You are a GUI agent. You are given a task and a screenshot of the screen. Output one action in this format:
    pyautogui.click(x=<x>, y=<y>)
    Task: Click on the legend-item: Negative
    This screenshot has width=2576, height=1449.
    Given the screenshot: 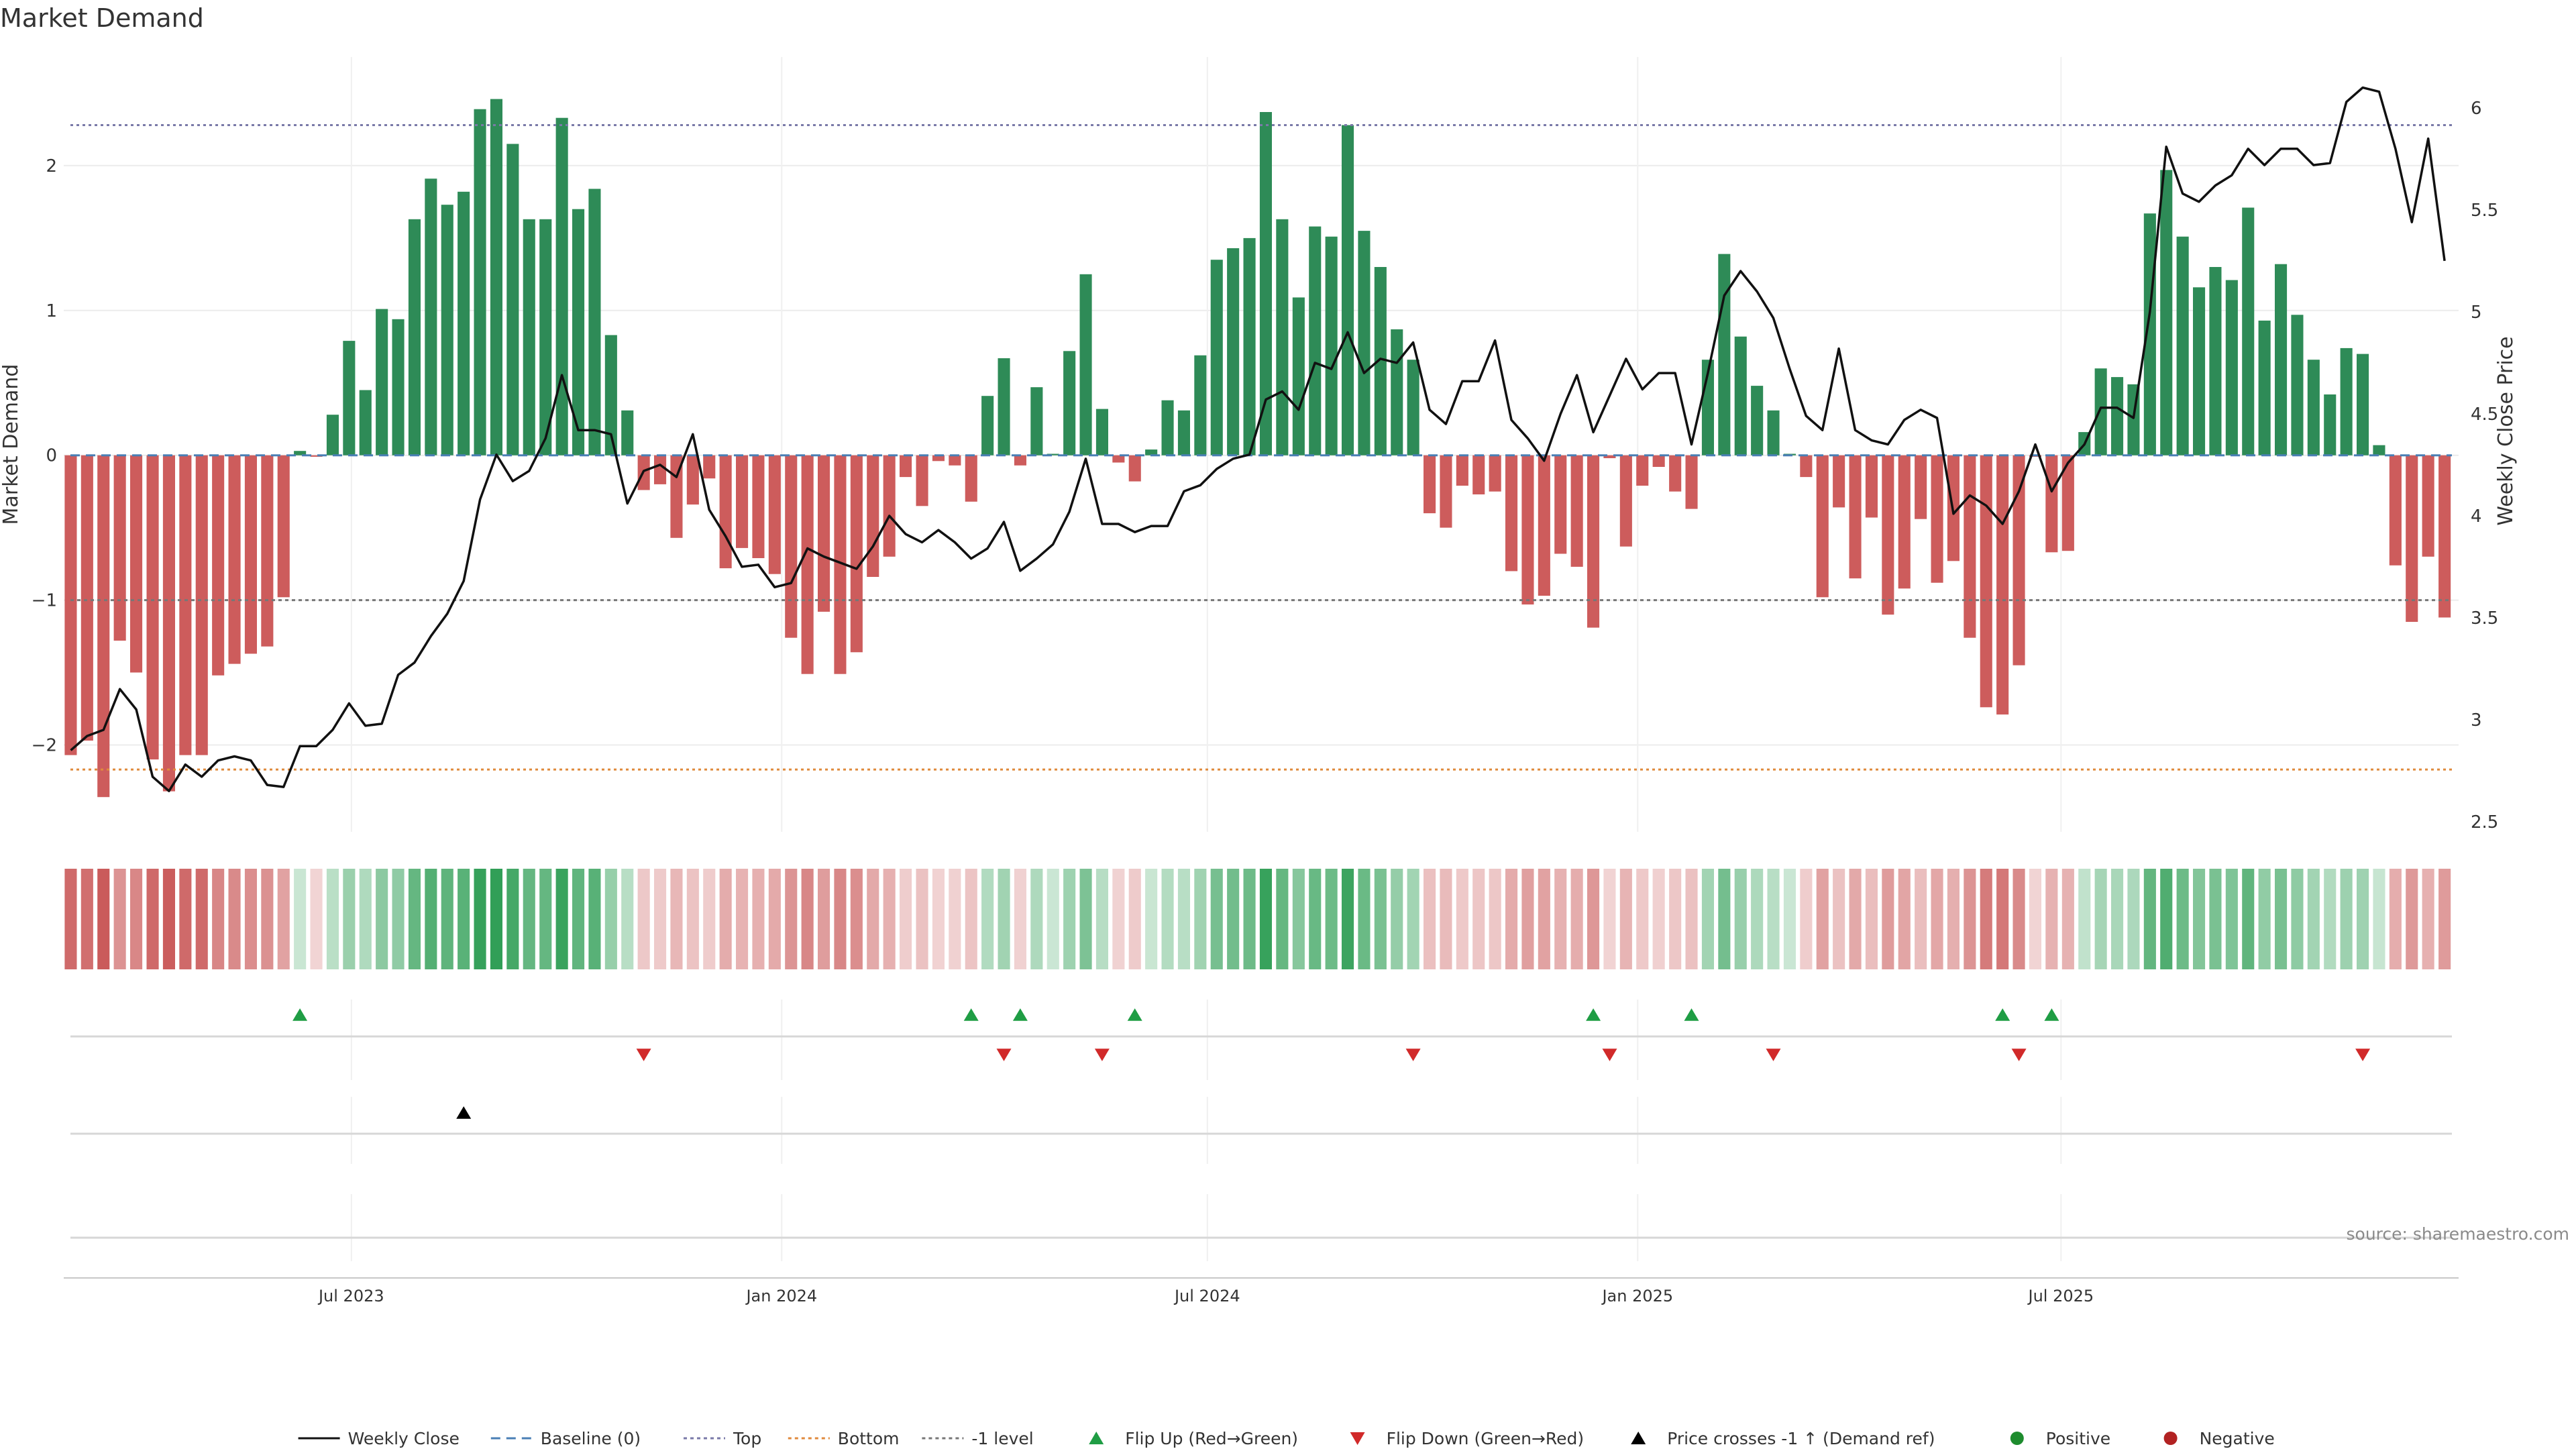 What is the action you would take?
    pyautogui.click(x=2219, y=1438)
    